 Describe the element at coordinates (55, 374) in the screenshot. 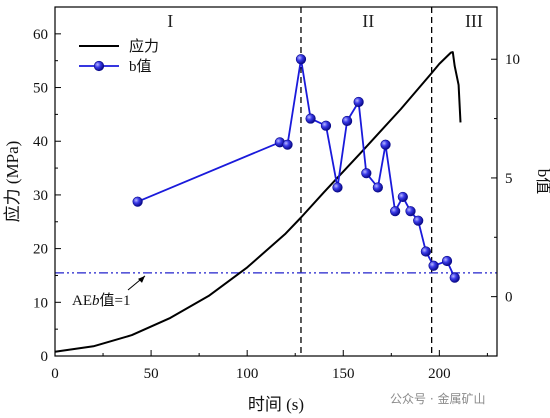

I see `x-tick-label: 0` at that location.